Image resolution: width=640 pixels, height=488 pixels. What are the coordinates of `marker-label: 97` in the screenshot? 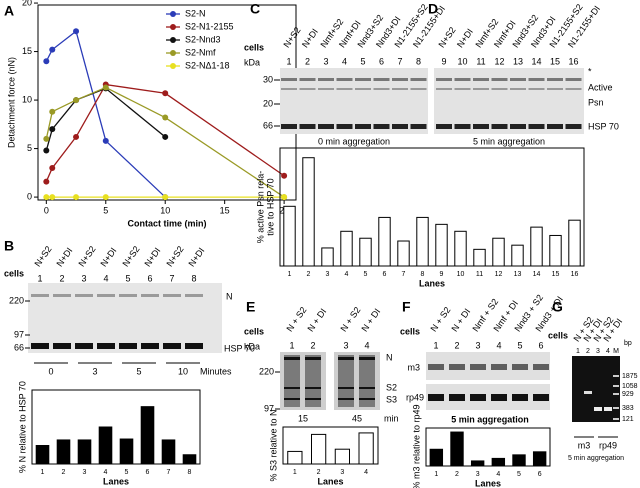 It's located at (269, 408).